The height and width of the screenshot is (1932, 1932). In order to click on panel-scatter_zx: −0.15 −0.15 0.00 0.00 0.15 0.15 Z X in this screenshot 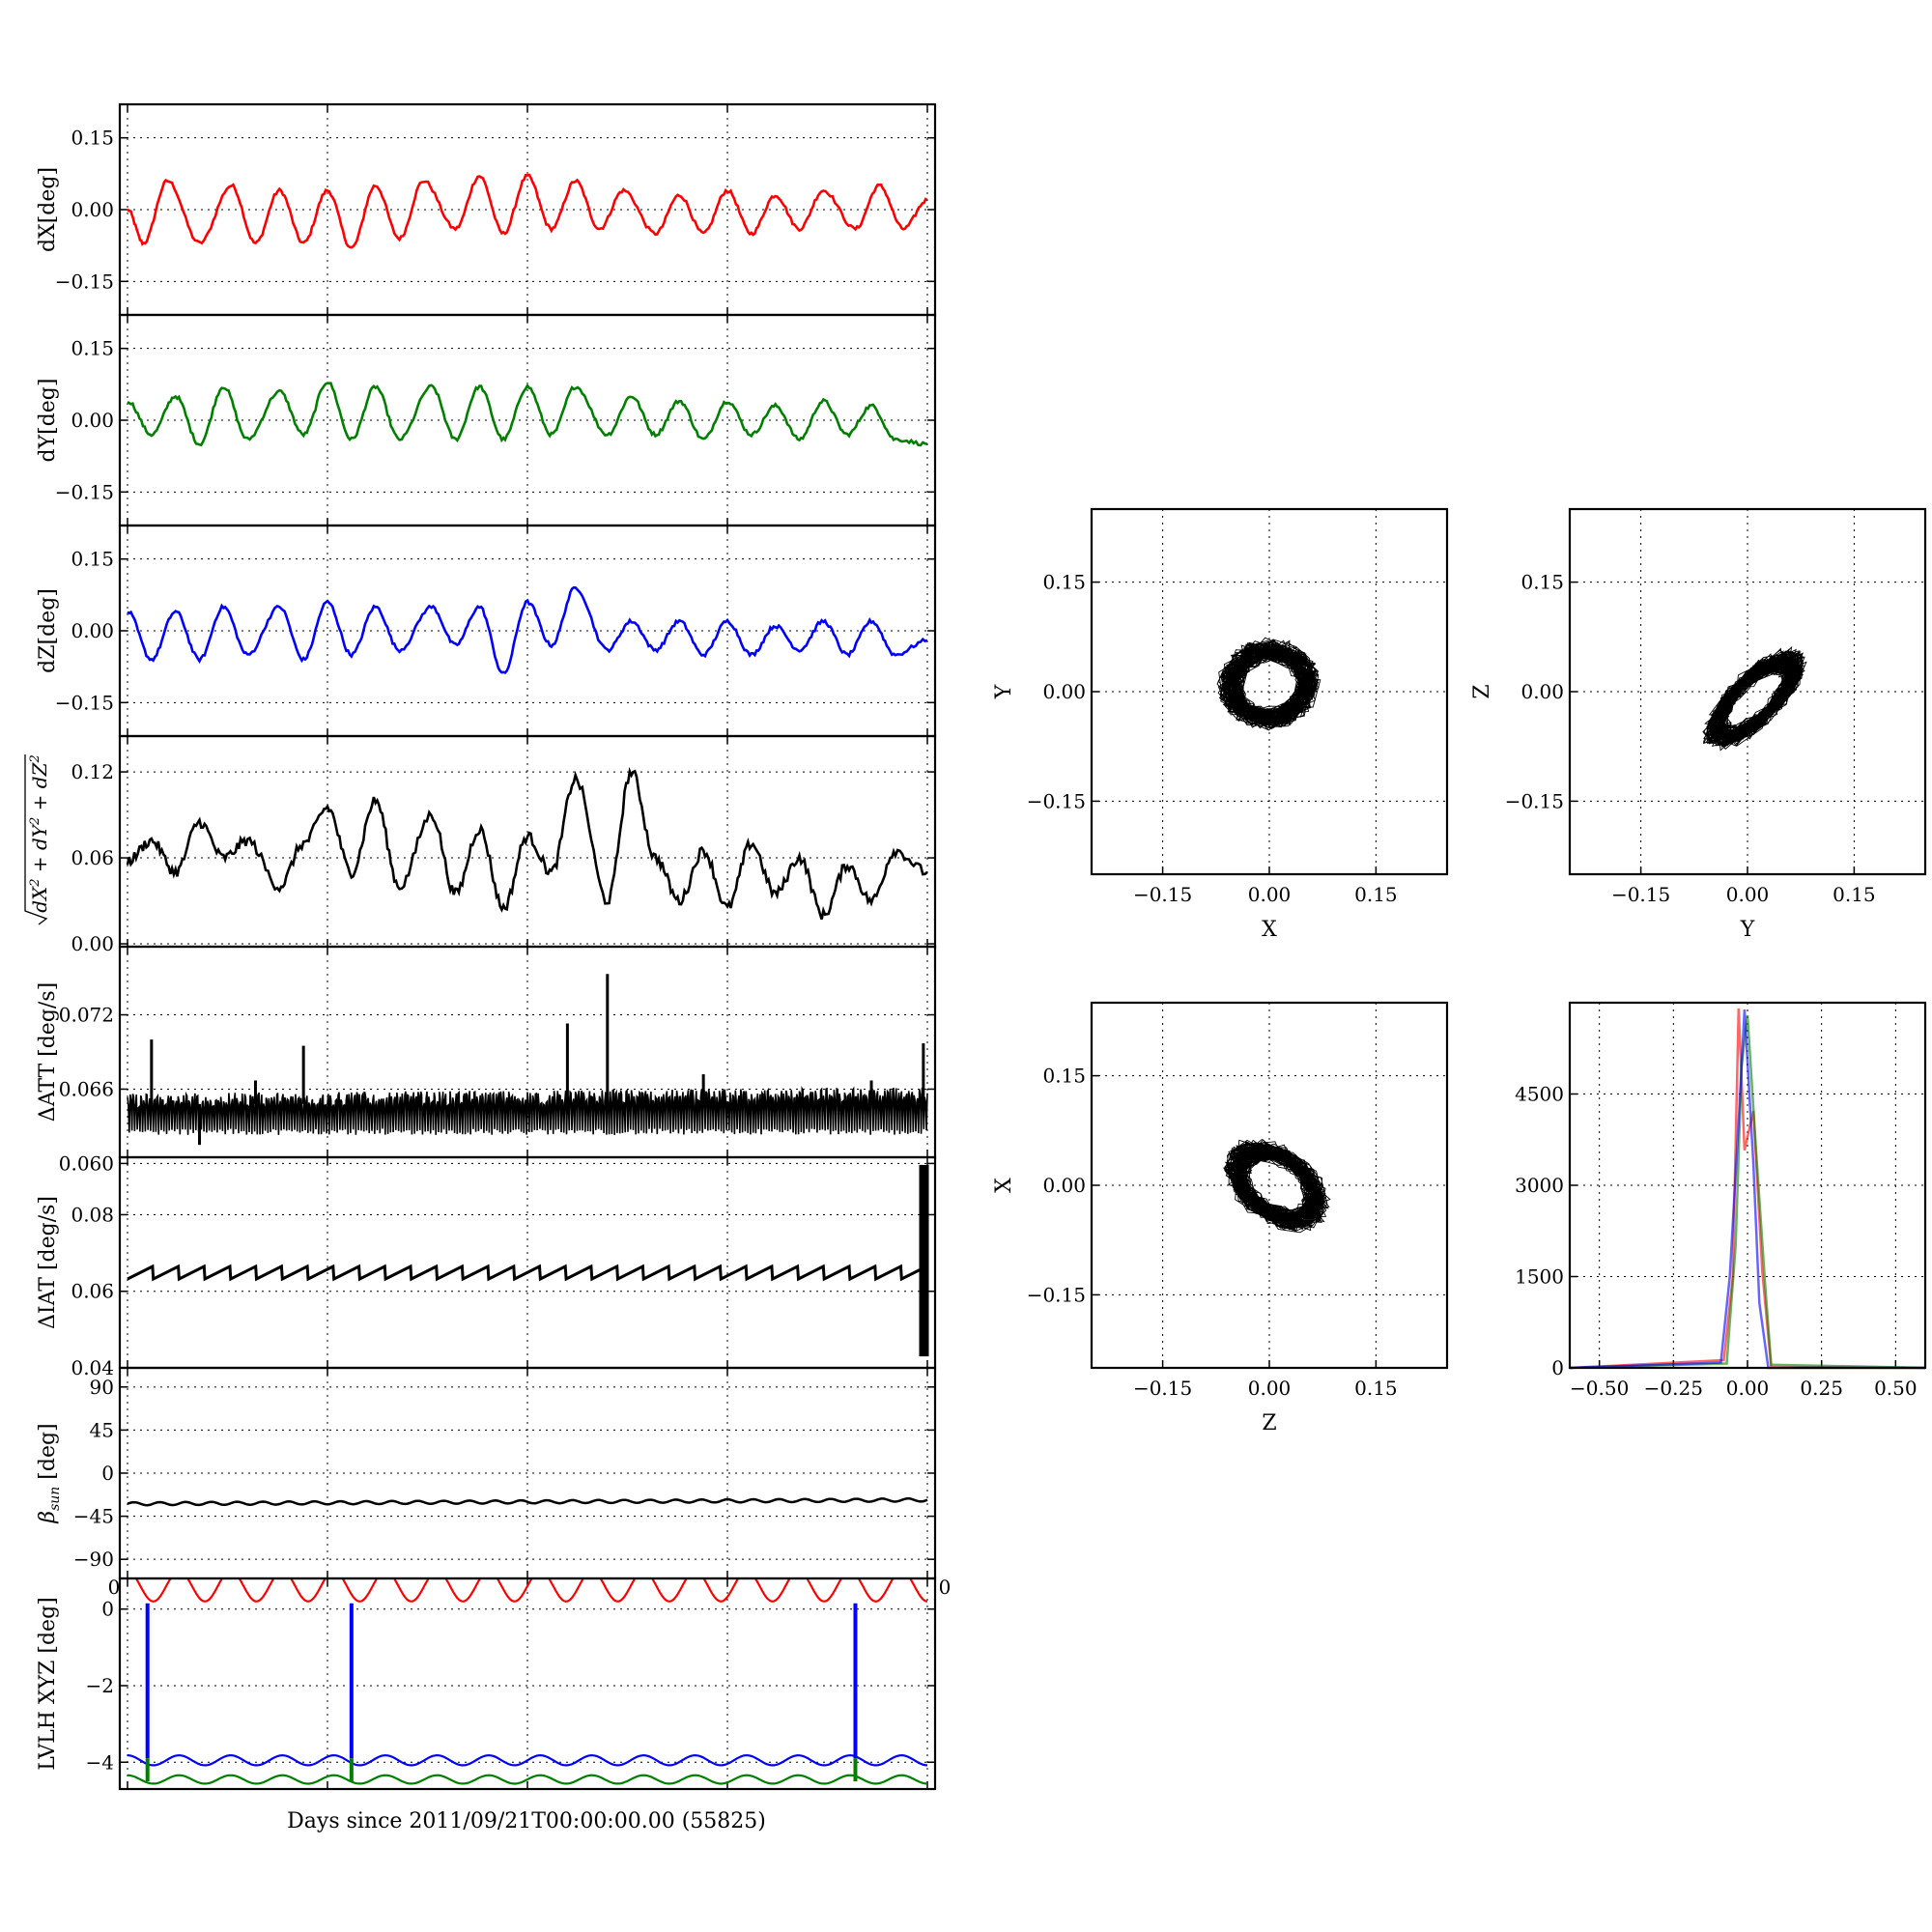, I will do `click(1220, 1218)`.